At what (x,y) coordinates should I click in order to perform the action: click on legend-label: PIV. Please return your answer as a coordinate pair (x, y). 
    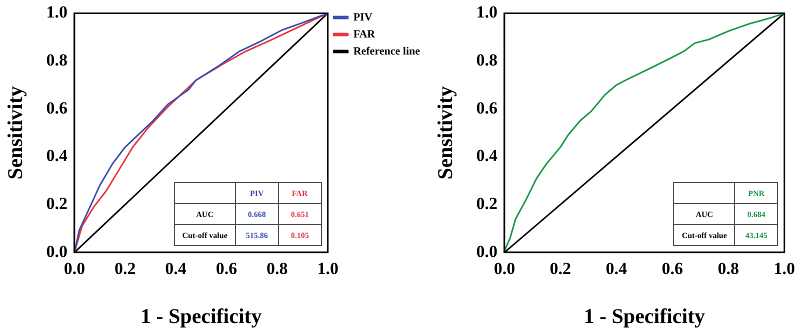
    Looking at the image, I should click on (362, 17).